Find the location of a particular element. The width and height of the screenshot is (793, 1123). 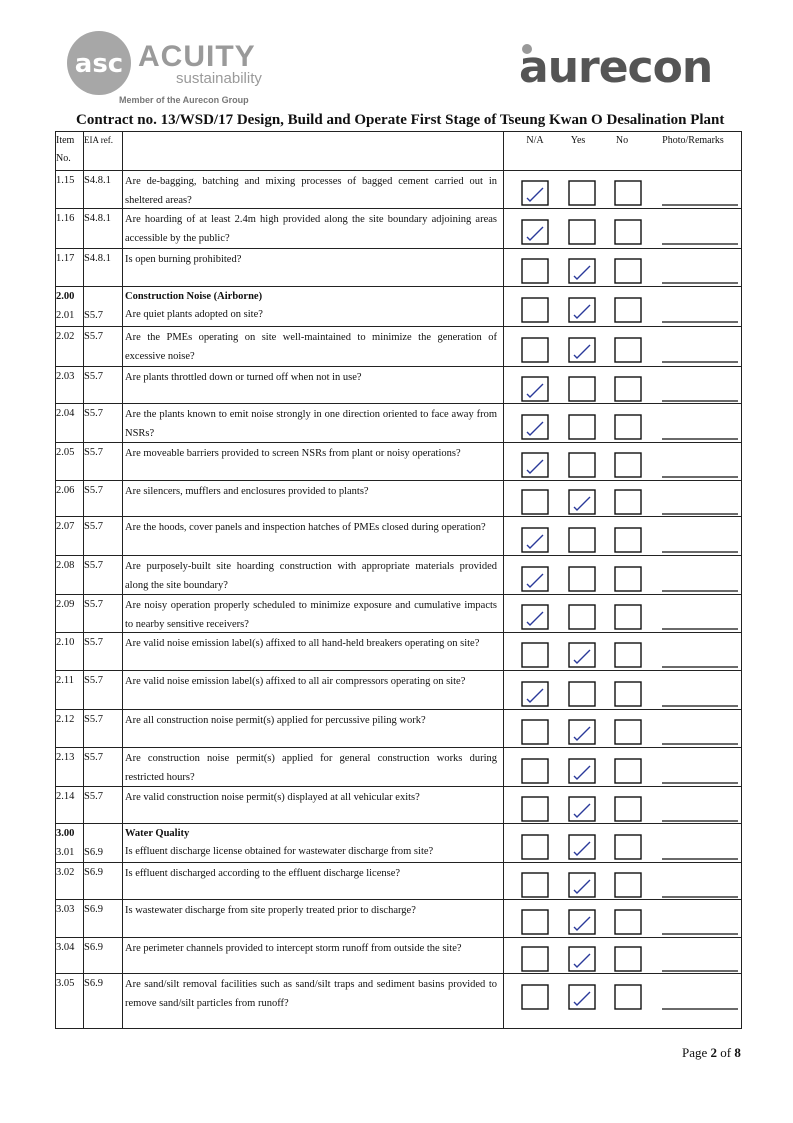

page-number: Page 2 of 8 is located at coordinates (711, 1053).